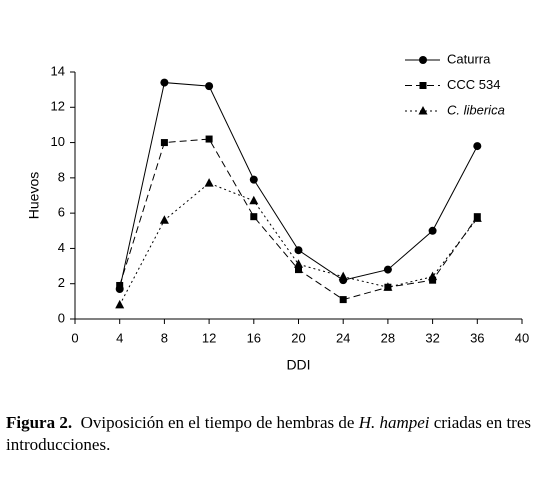  What do you see at coordinates (58, 106) in the screenshot?
I see `y-tick-label: 12` at bounding box center [58, 106].